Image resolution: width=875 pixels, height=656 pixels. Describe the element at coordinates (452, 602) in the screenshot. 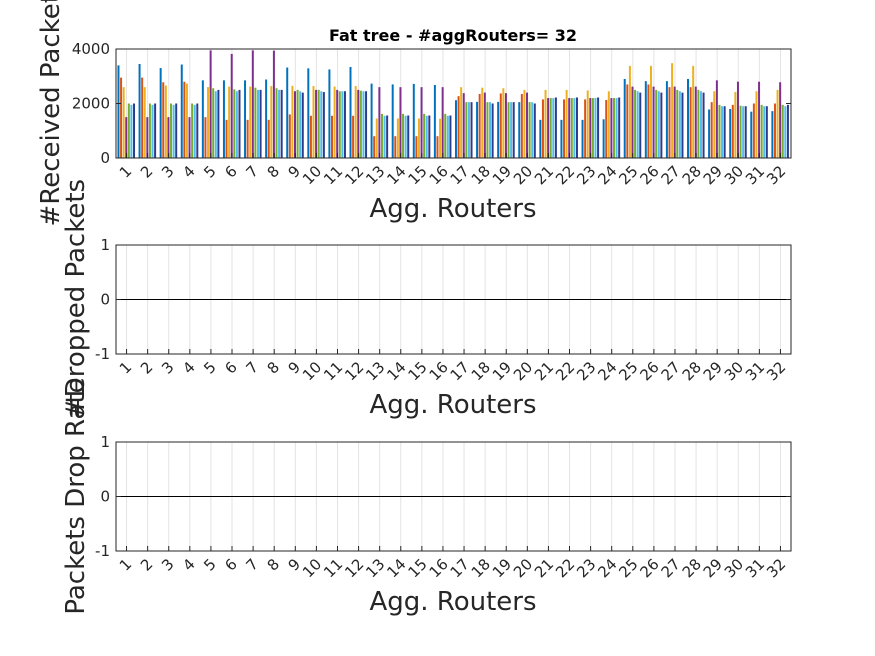

I see `x-axis-label-3: Agg. Routers` at that location.